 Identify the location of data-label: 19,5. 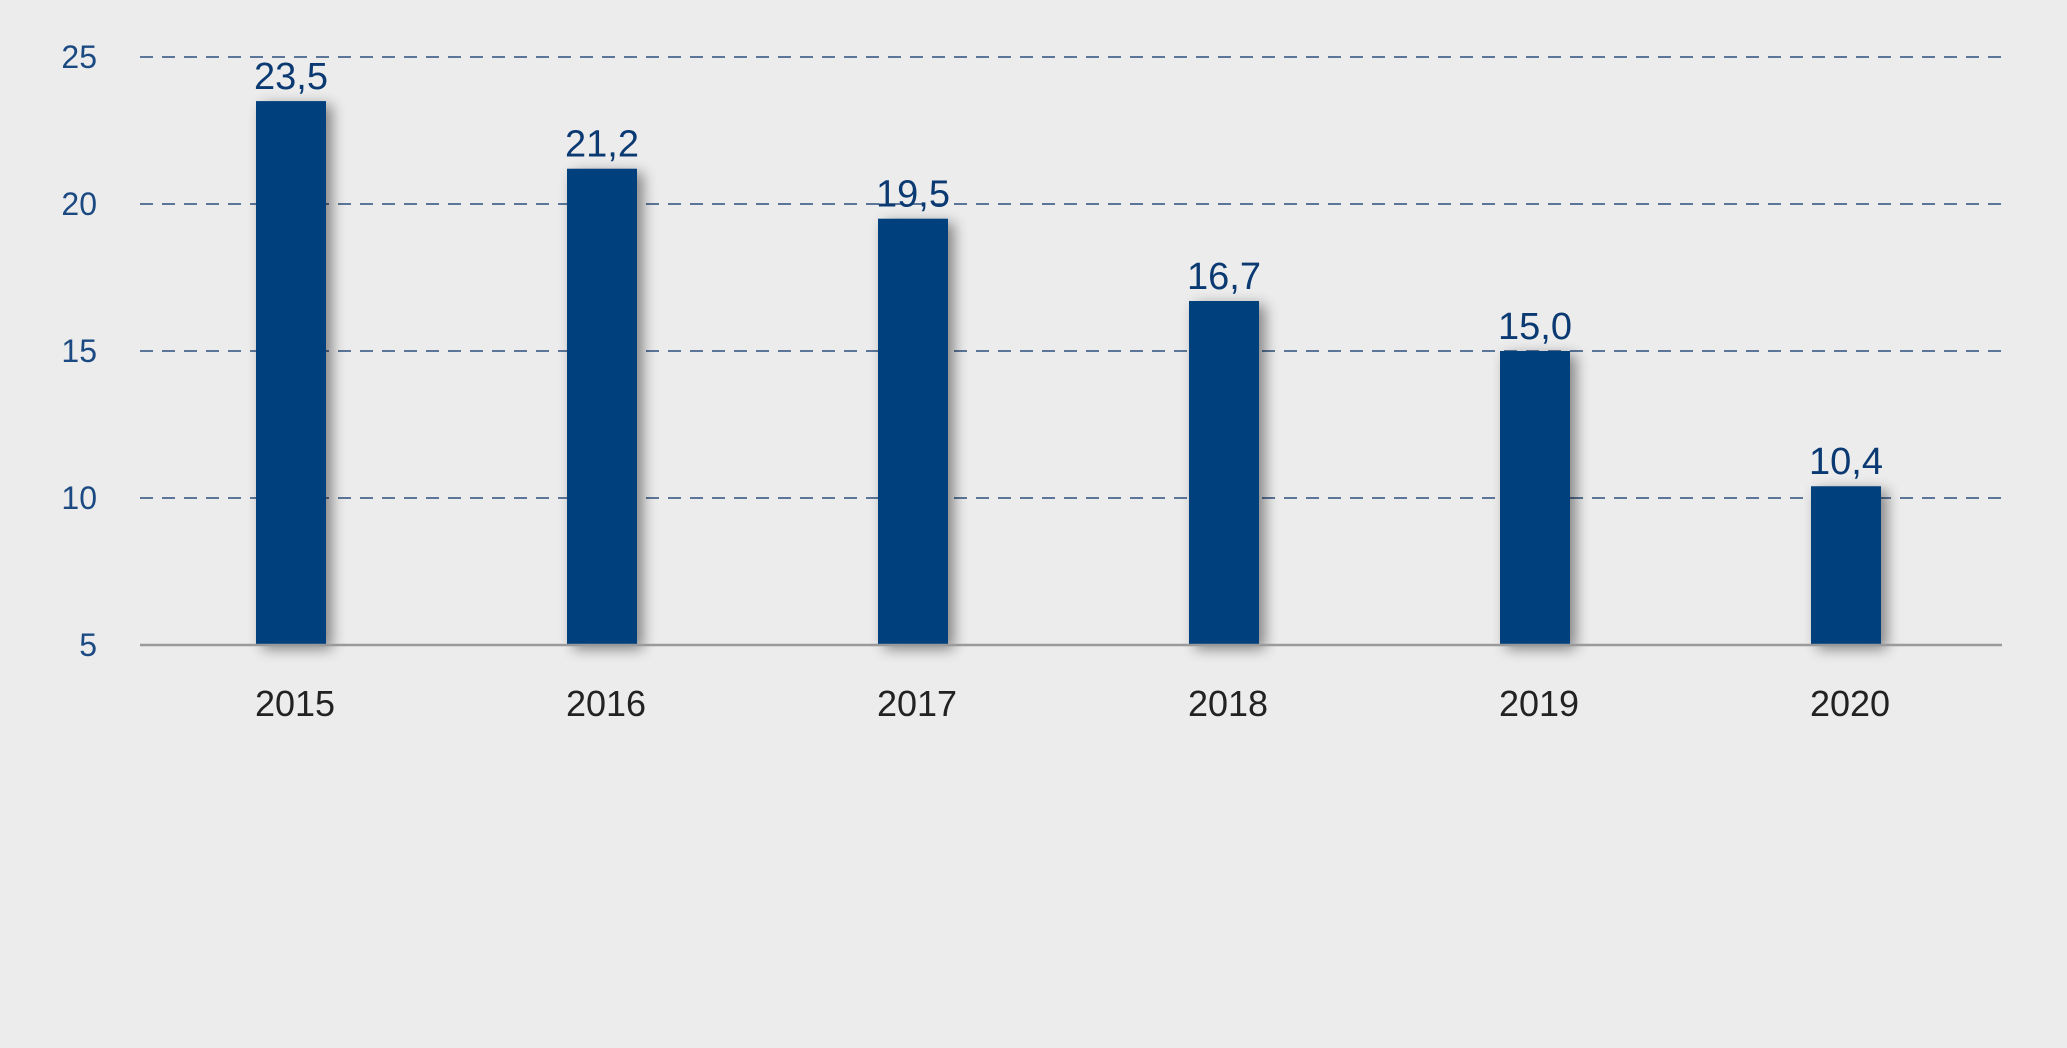
(913, 195).